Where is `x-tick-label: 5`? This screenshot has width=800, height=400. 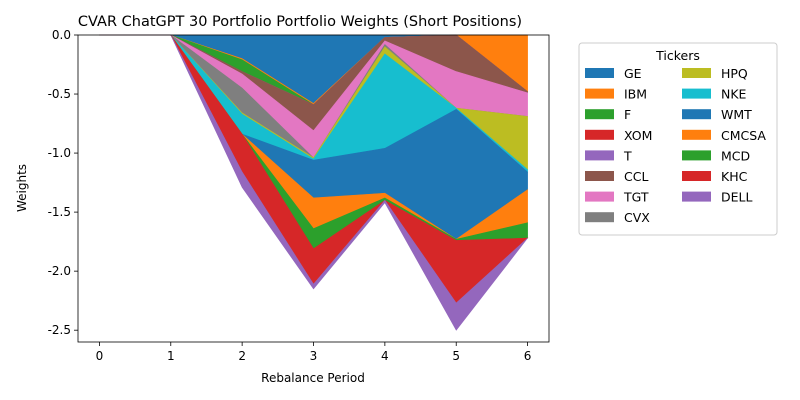
x-tick-label: 5 is located at coordinates (456, 356).